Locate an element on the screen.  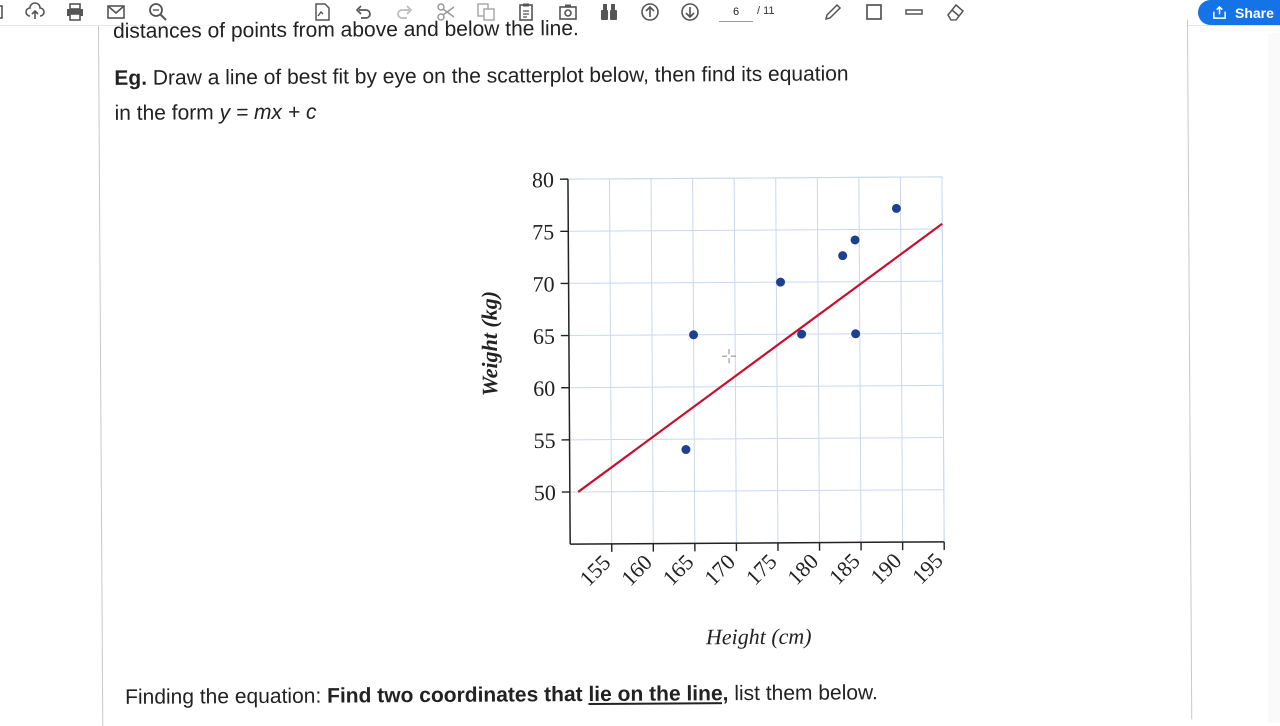
eg-formula: y = mx + c is located at coordinates (268, 113).